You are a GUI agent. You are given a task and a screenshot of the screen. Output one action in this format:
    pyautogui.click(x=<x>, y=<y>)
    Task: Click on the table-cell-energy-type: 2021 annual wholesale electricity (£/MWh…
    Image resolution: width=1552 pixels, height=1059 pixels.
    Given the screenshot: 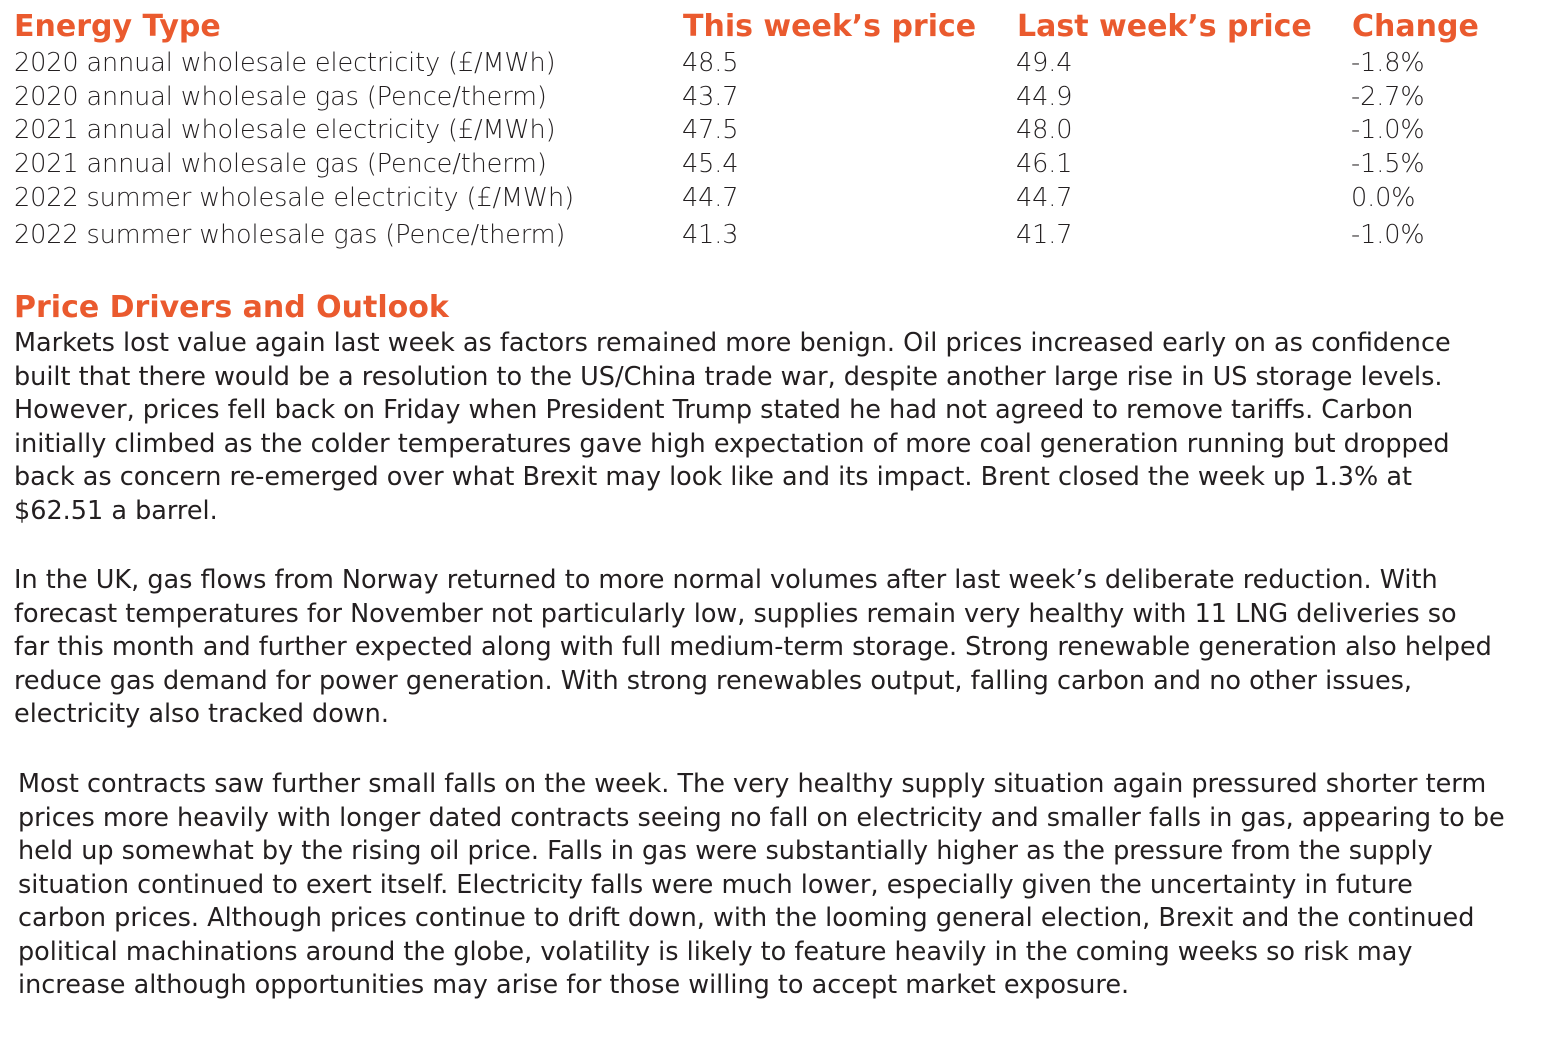 What is the action you would take?
    pyautogui.click(x=285, y=130)
    